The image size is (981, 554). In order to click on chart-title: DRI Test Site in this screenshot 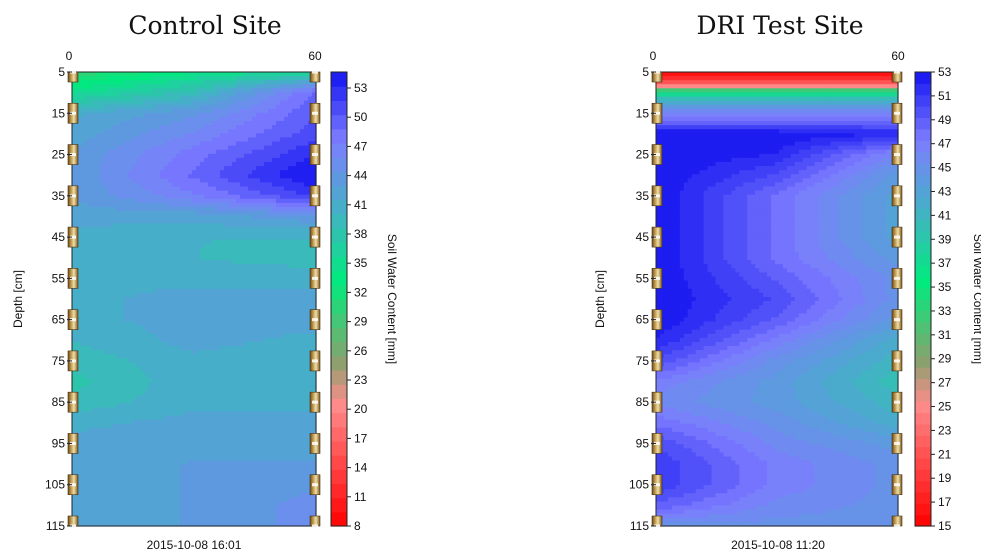, I will do `click(779, 25)`.